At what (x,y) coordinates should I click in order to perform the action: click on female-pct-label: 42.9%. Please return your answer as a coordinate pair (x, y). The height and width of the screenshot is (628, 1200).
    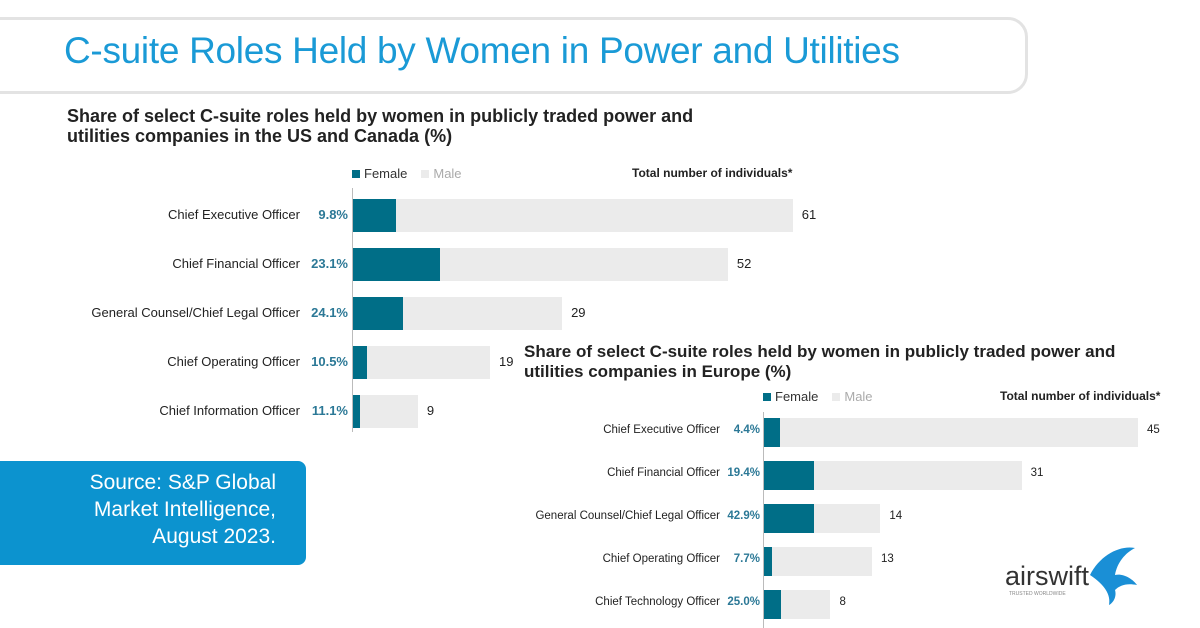
    Looking at the image, I should click on (743, 516).